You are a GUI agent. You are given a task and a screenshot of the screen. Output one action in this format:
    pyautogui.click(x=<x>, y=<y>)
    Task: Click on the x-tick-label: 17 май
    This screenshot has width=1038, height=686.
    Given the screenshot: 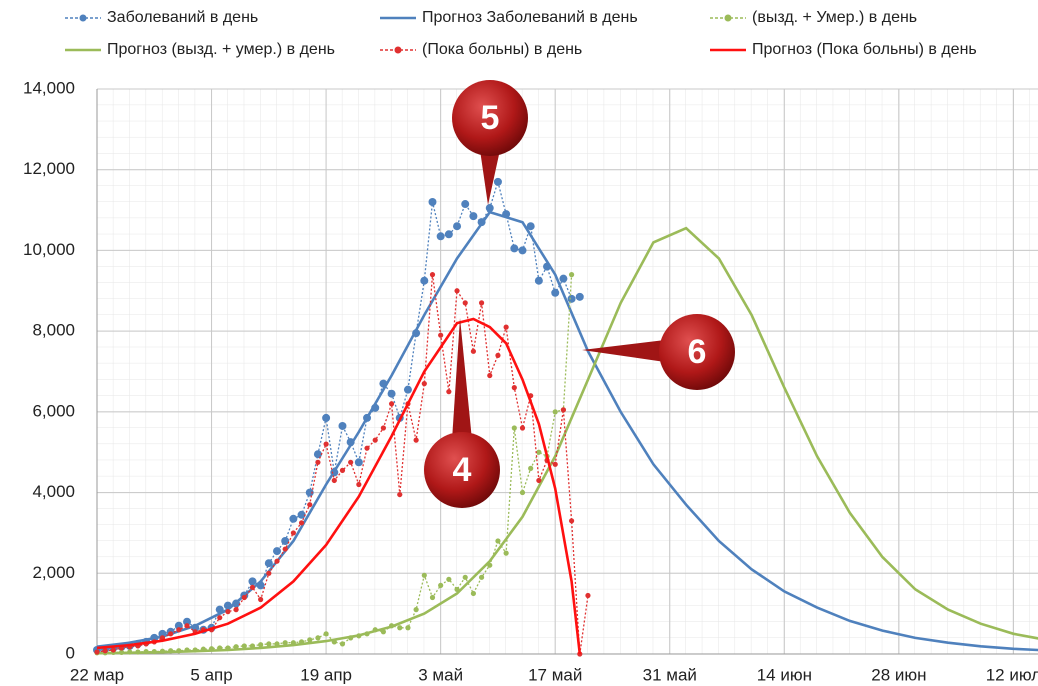 What is the action you would take?
    pyautogui.click(x=555, y=674)
    